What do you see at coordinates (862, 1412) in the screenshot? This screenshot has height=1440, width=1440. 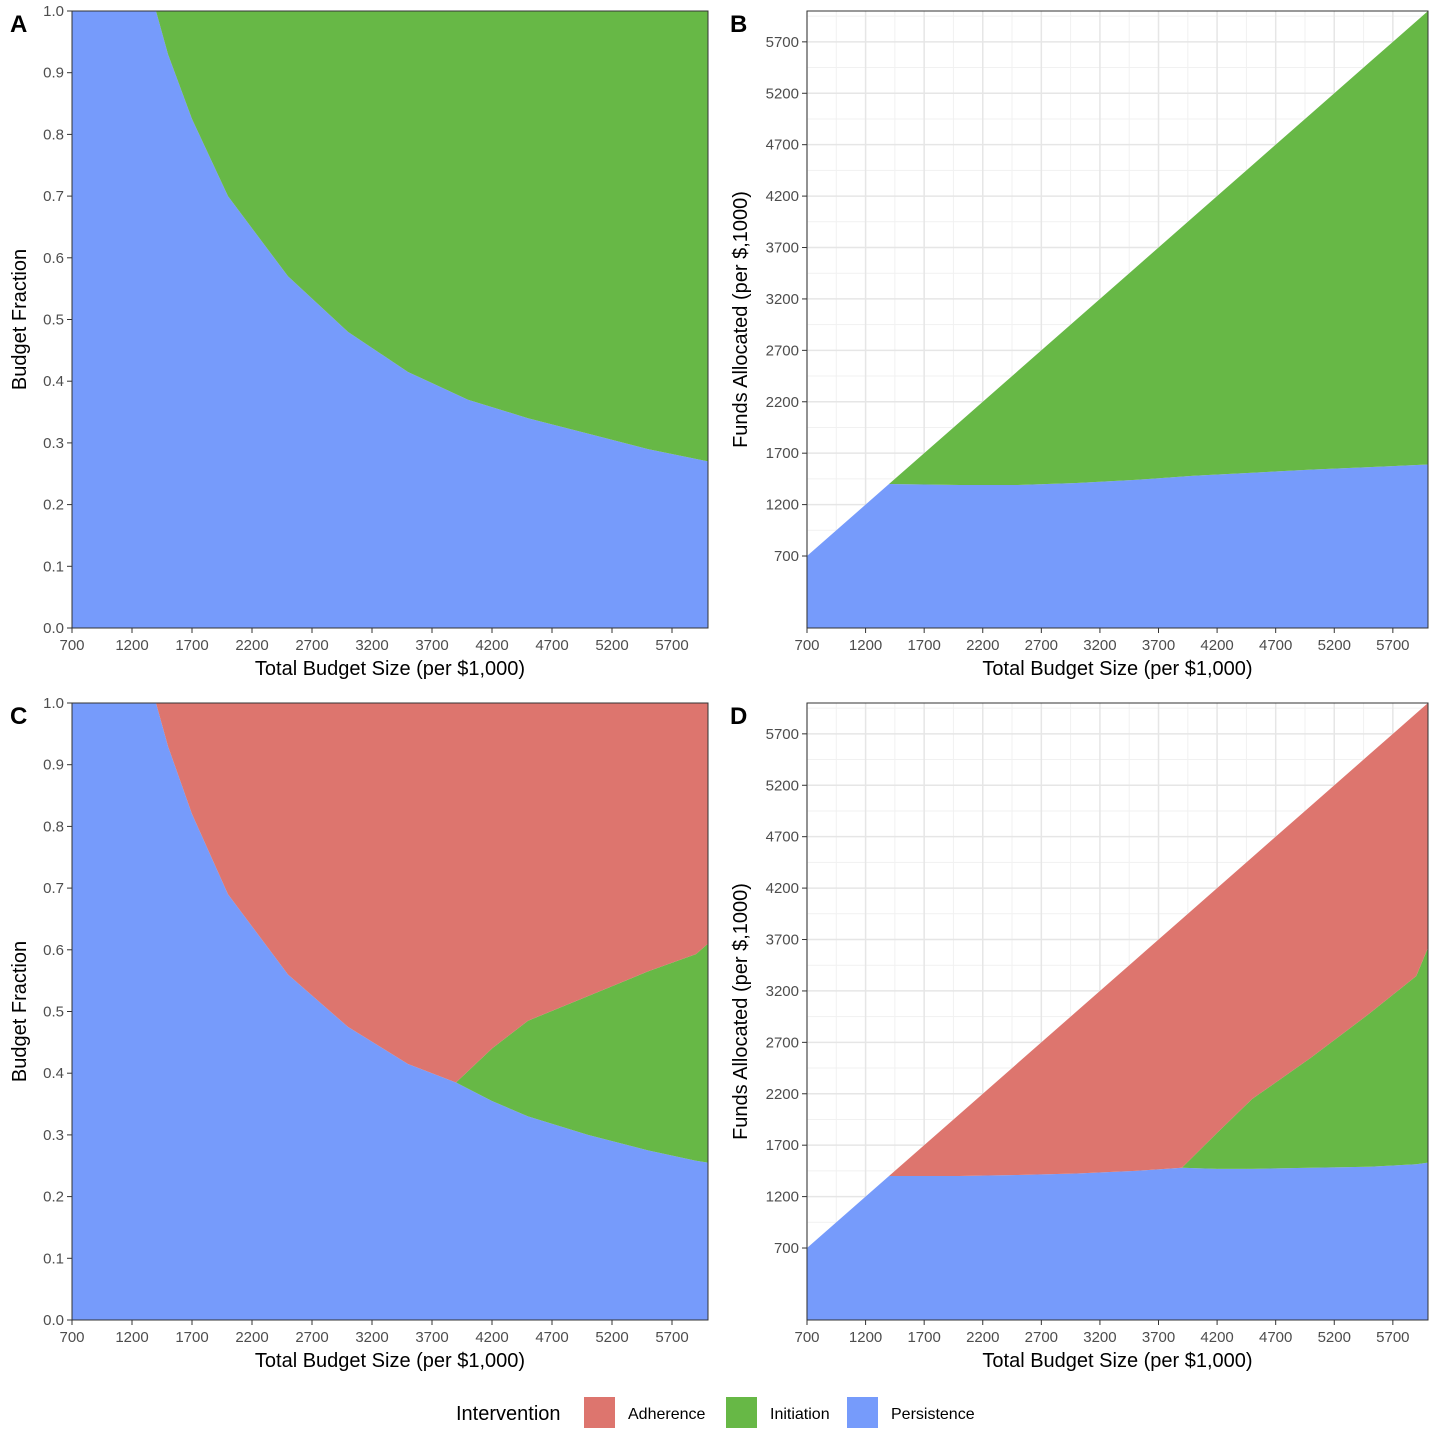 I see `legend-swatch-persistence` at bounding box center [862, 1412].